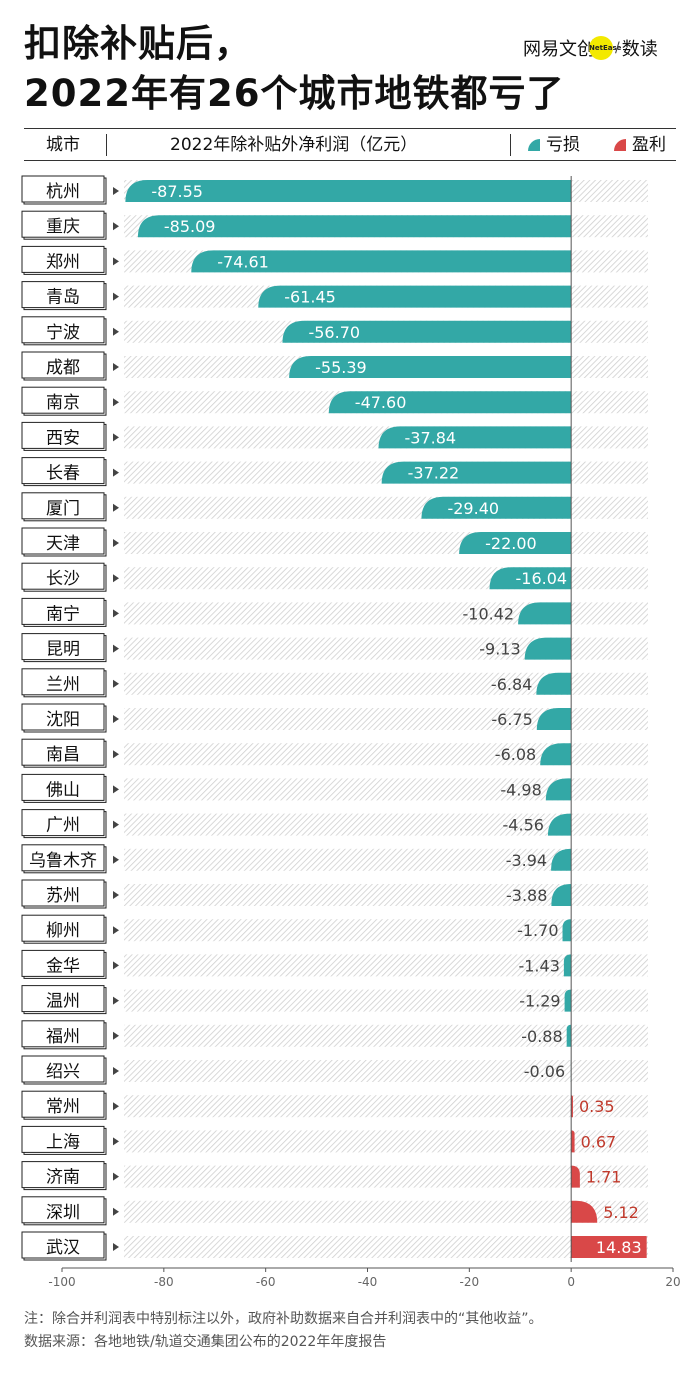  I want to click on chart-row: 乌鲁木齐 -3.94, so click(334, 859).